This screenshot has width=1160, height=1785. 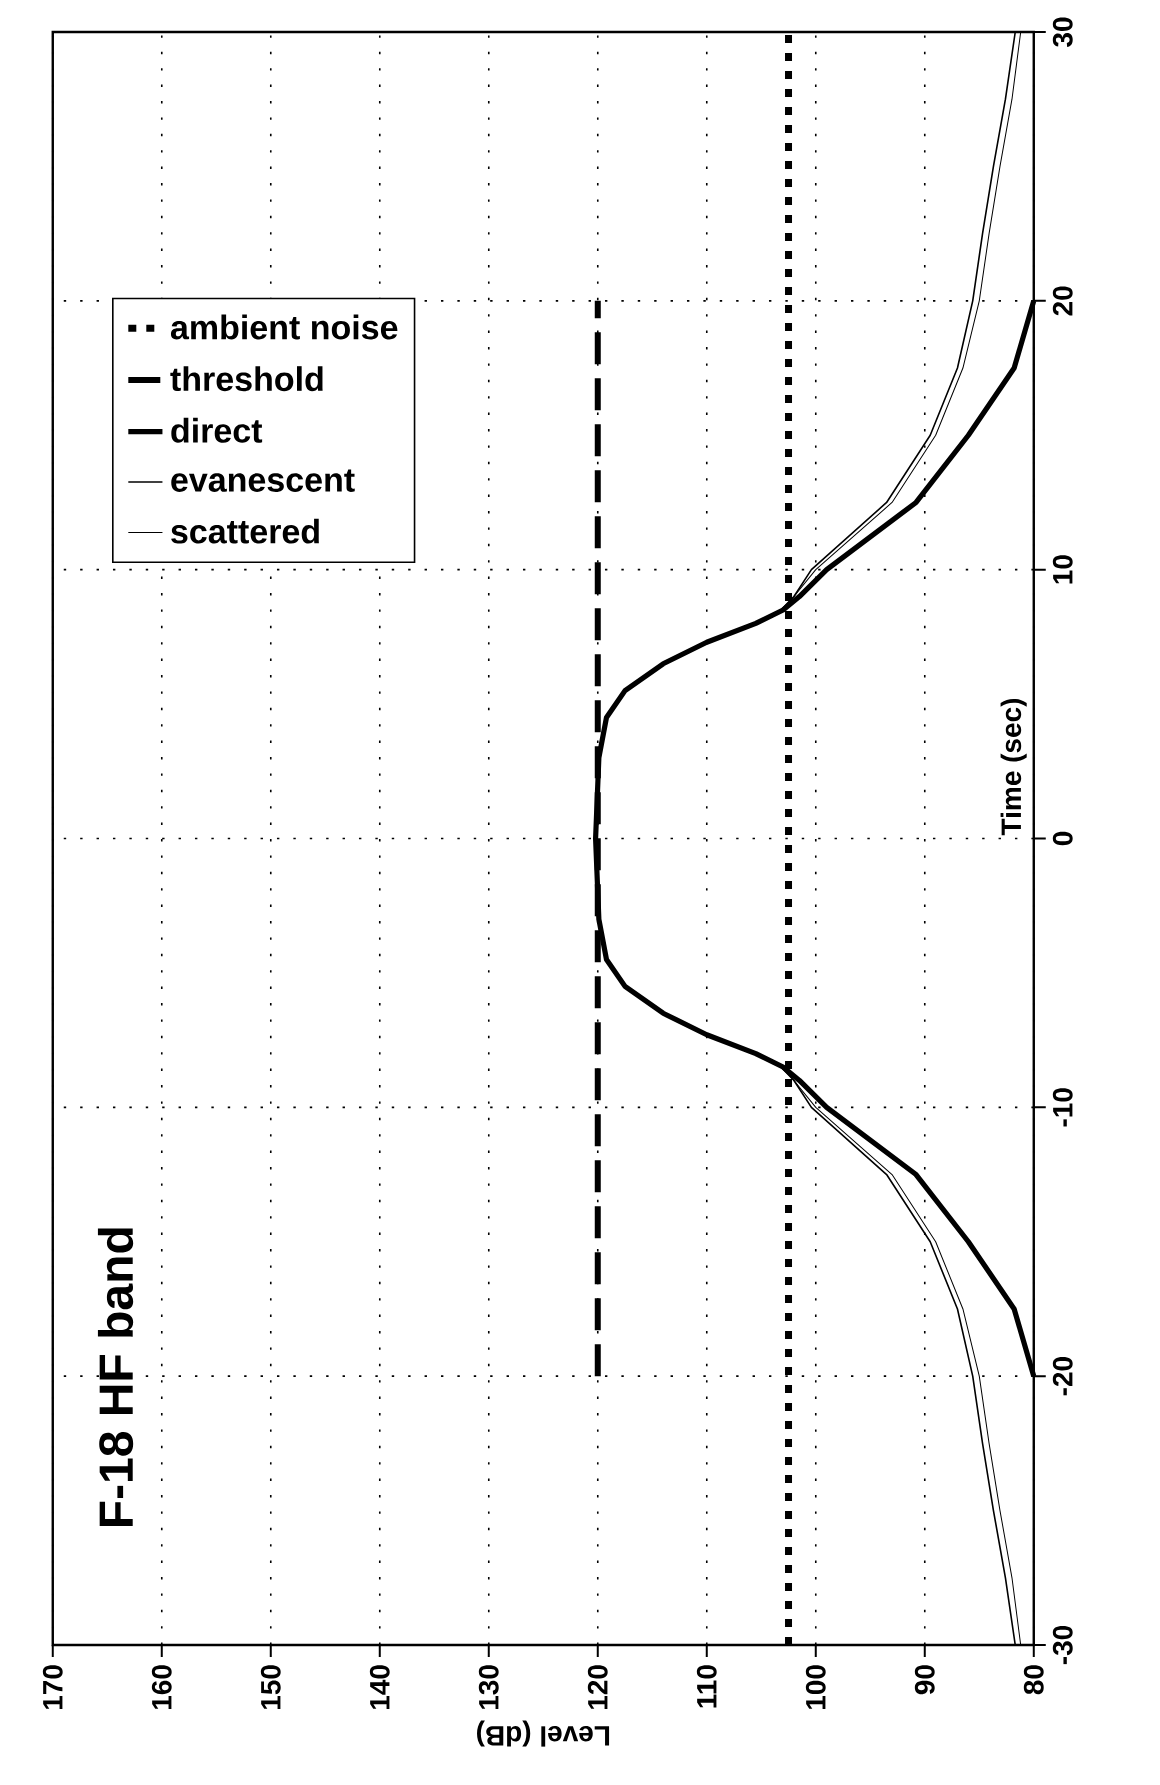 I want to click on legend-label: threshold, so click(x=246, y=379).